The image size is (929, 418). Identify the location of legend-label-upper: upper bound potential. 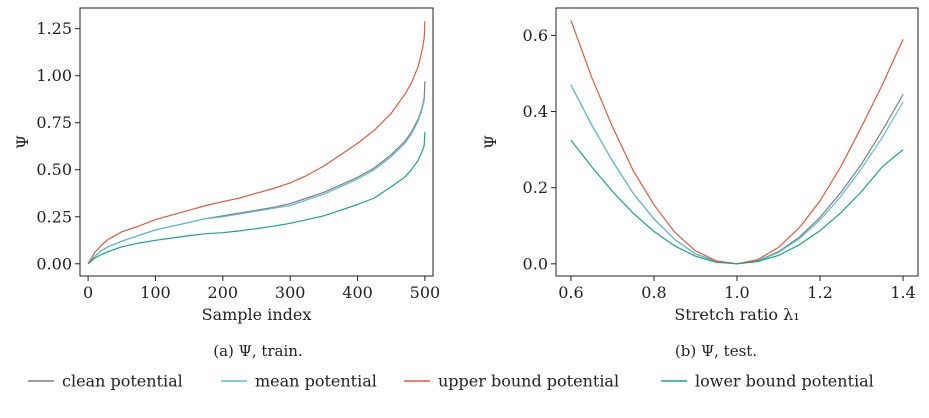
(528, 381).